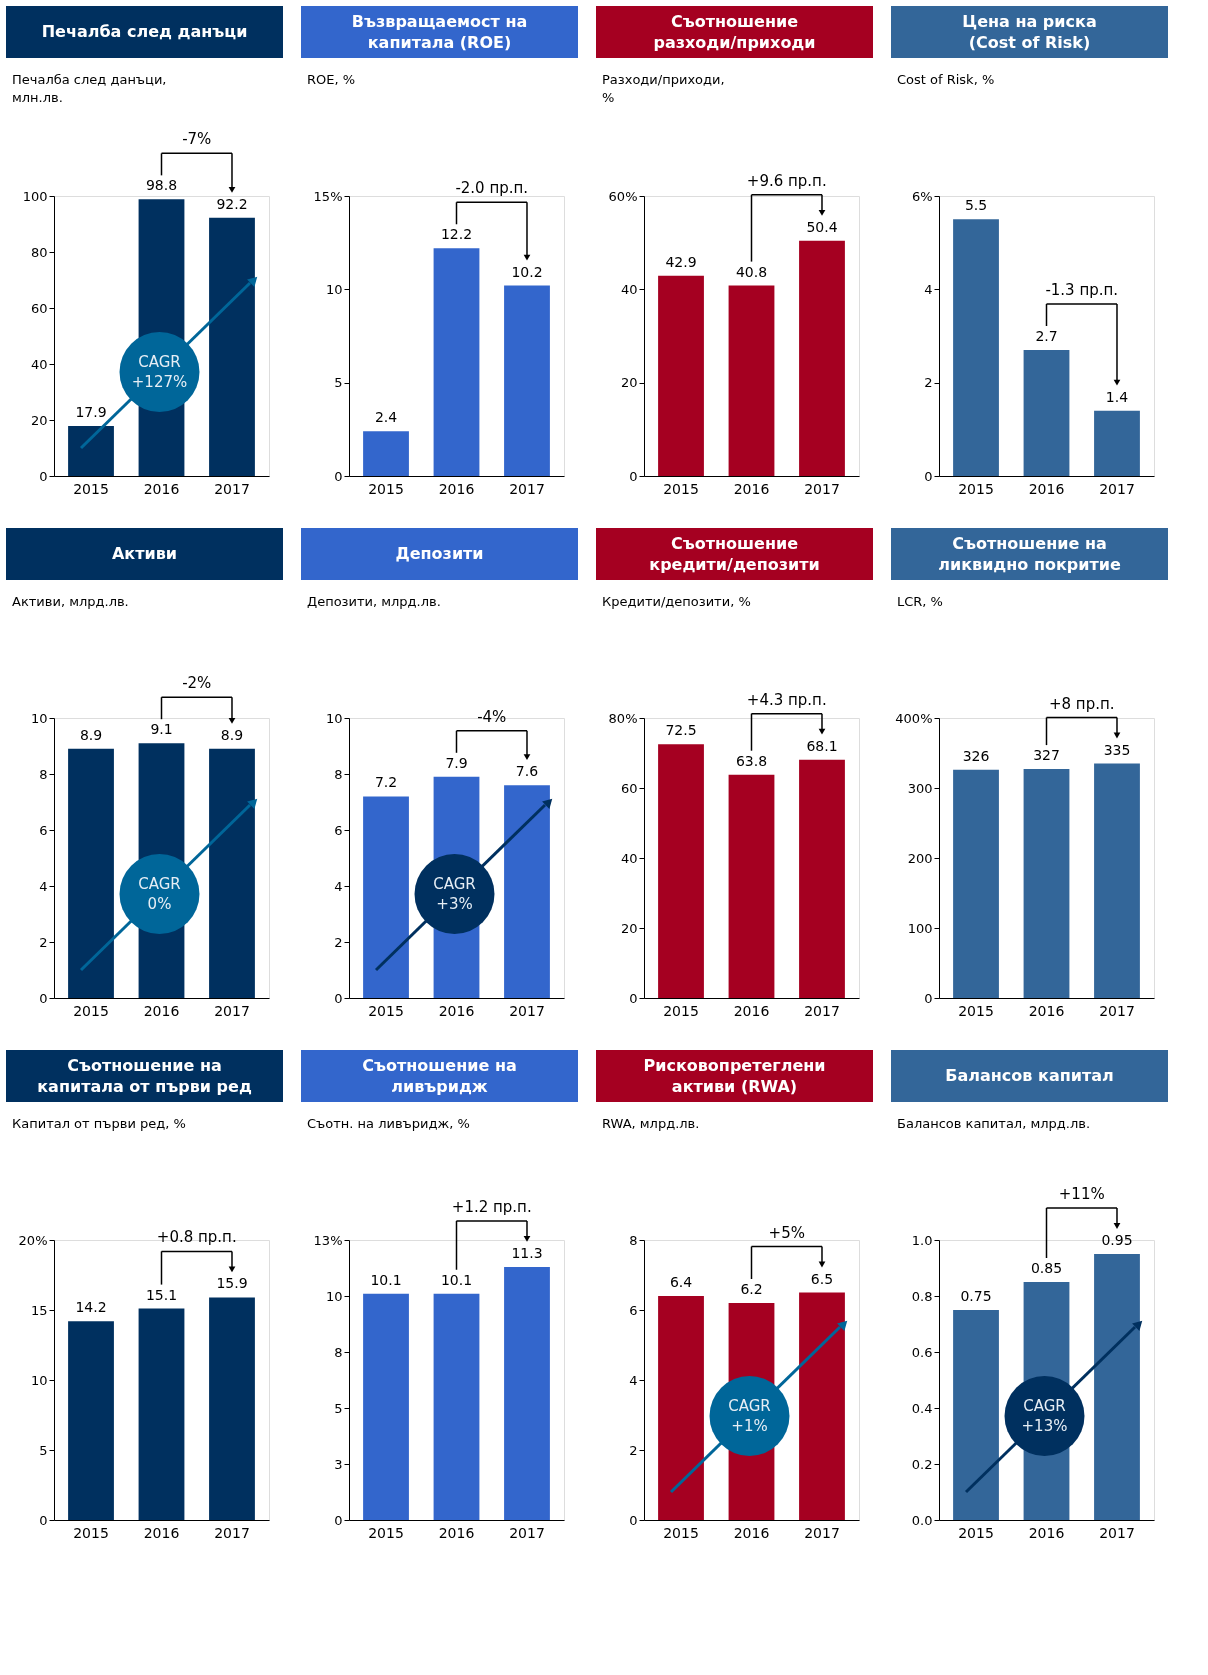 Image resolution: width=1208 pixels, height=1675 pixels. I want to click on y-tick-label: 300, so click(920, 788).